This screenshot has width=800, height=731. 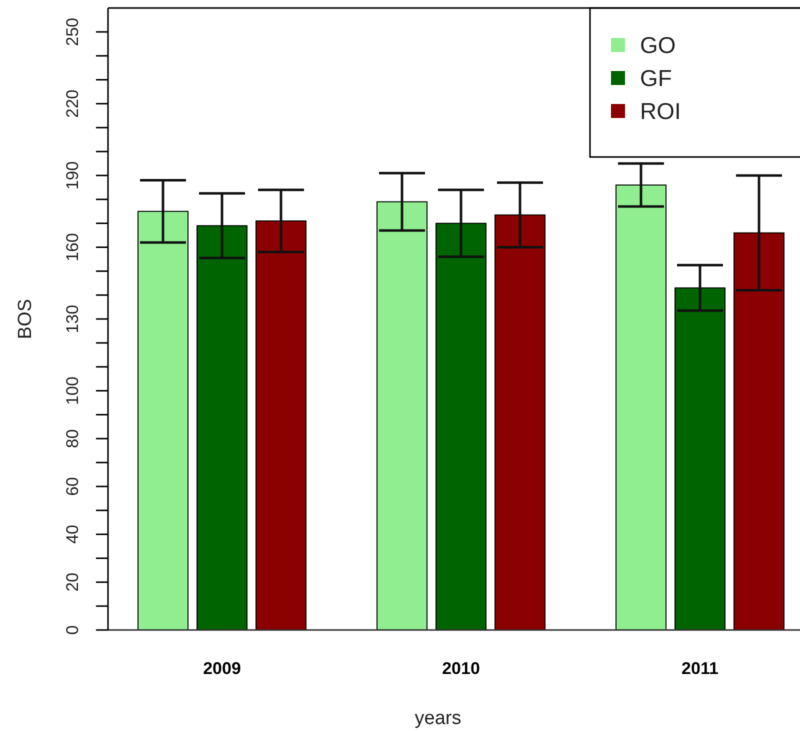 What do you see at coordinates (700, 668) in the screenshot?
I see `x-tick-label: 2011` at bounding box center [700, 668].